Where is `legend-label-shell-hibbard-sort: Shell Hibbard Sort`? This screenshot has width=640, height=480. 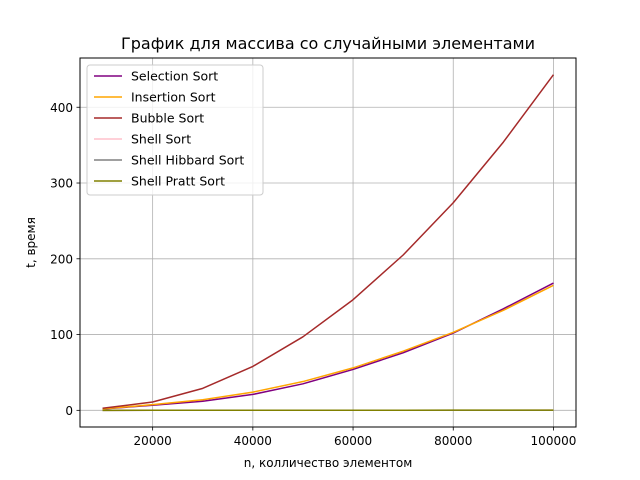
legend-label-shell-hibbard-sort: Shell Hibbard Sort is located at coordinates (187, 160).